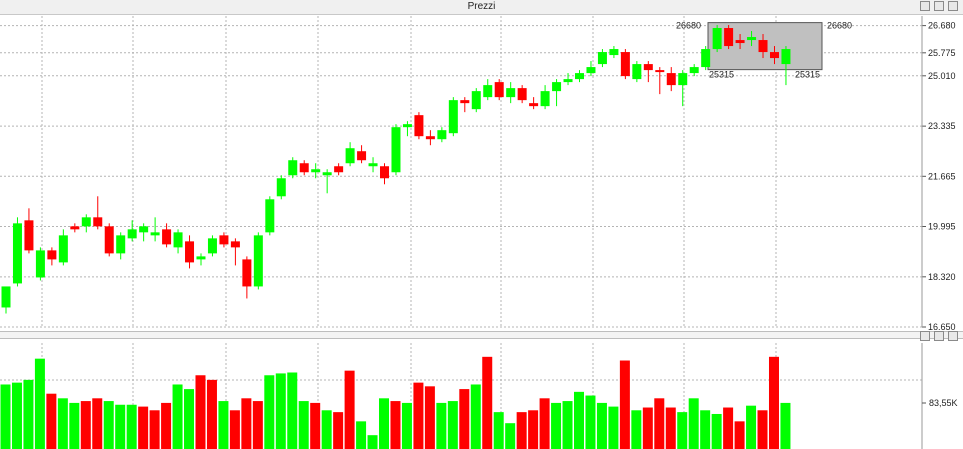 The height and width of the screenshot is (449, 963). I want to click on title-bar: Prezzi, so click(481, 7).